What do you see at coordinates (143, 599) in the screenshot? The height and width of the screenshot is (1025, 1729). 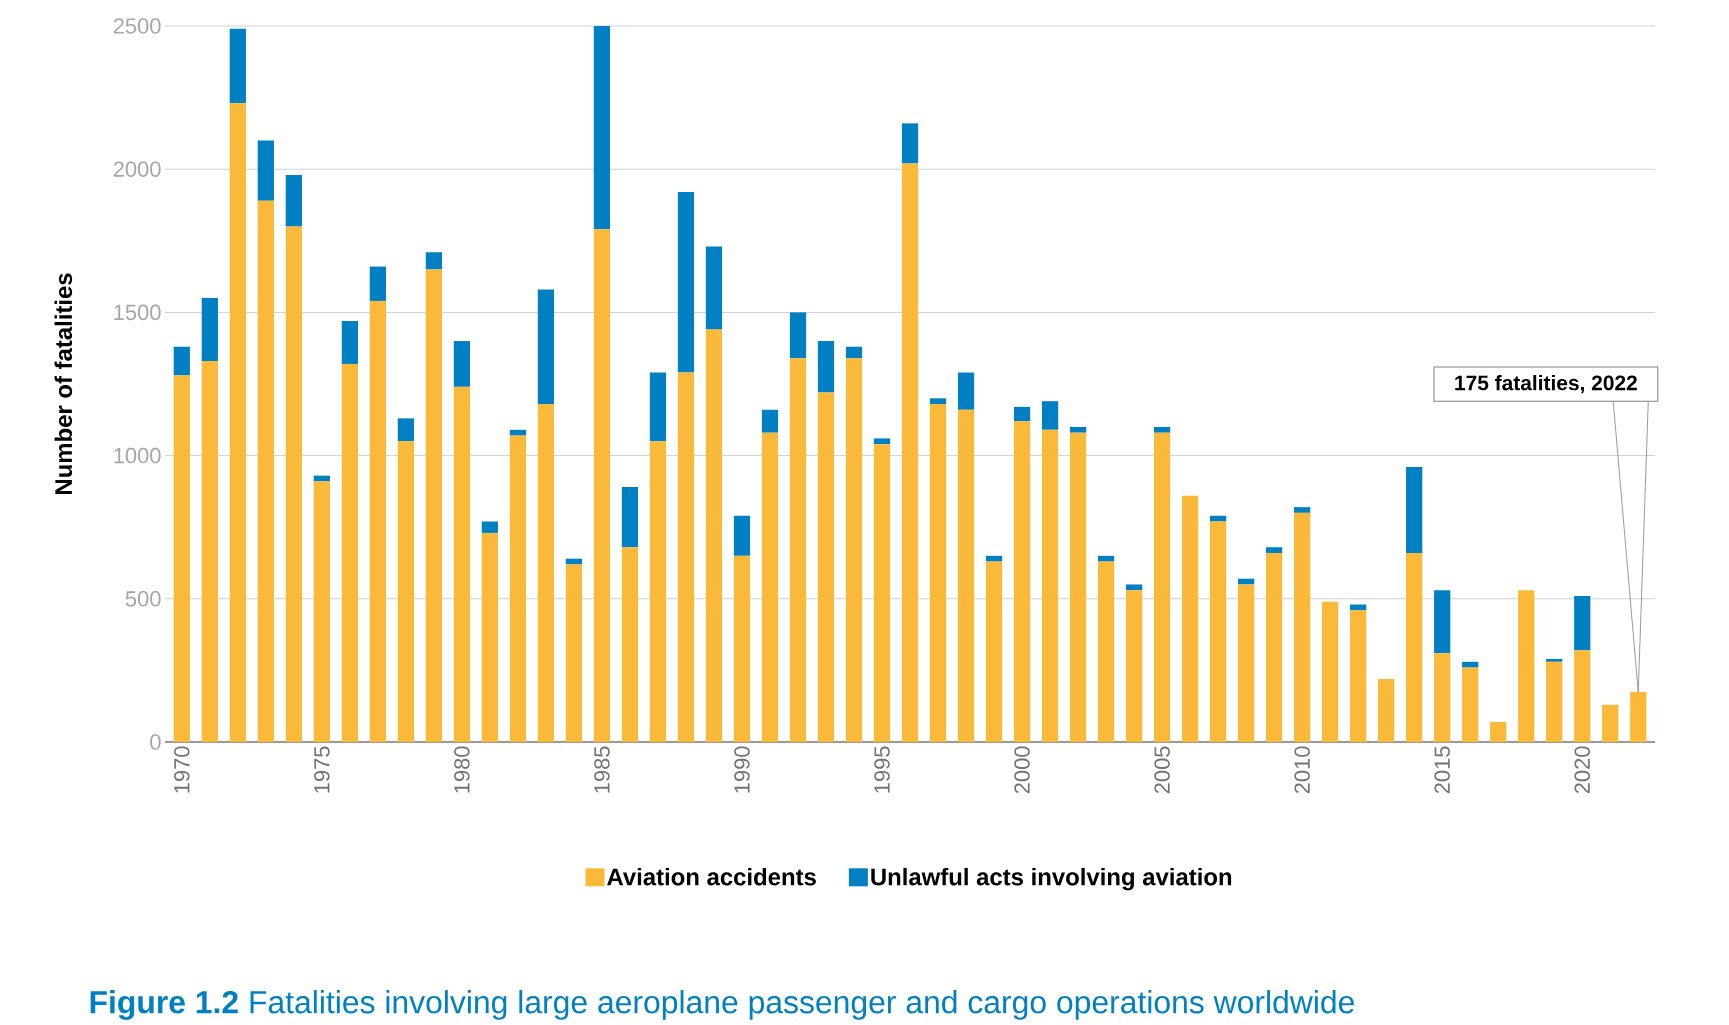 I see `y-tick-label: 500` at bounding box center [143, 599].